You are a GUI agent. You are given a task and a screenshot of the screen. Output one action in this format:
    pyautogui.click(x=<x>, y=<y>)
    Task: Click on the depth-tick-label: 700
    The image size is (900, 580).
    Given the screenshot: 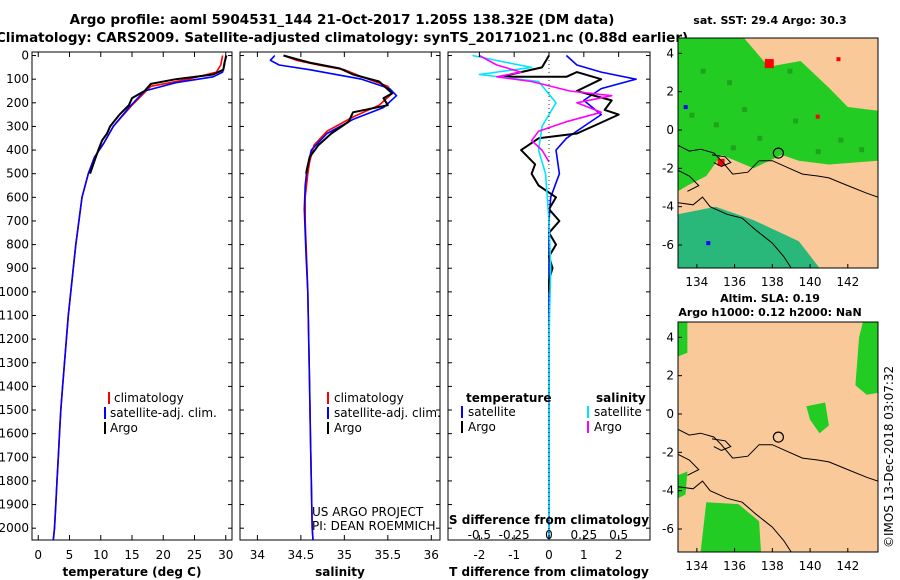 What is the action you would take?
    pyautogui.click(x=17, y=221)
    